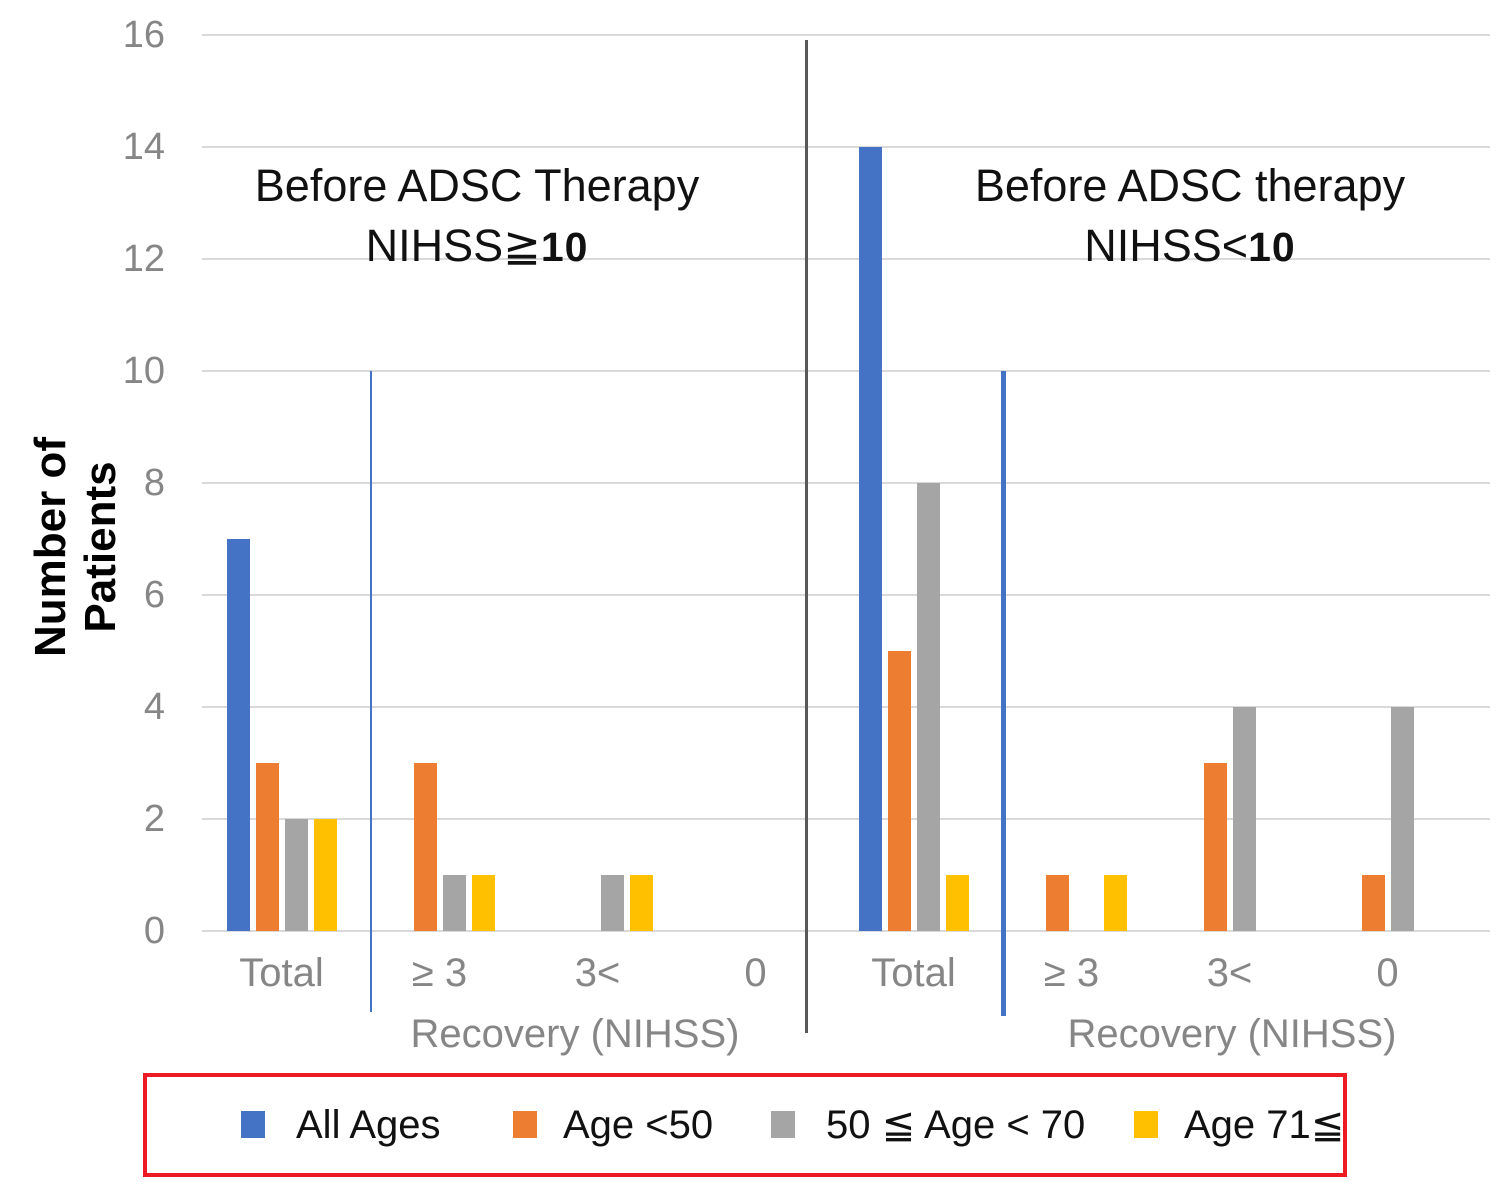 This screenshot has width=1500, height=1203. Describe the element at coordinates (154, 707) in the screenshot. I see `y-tick-label-4: 4` at that location.